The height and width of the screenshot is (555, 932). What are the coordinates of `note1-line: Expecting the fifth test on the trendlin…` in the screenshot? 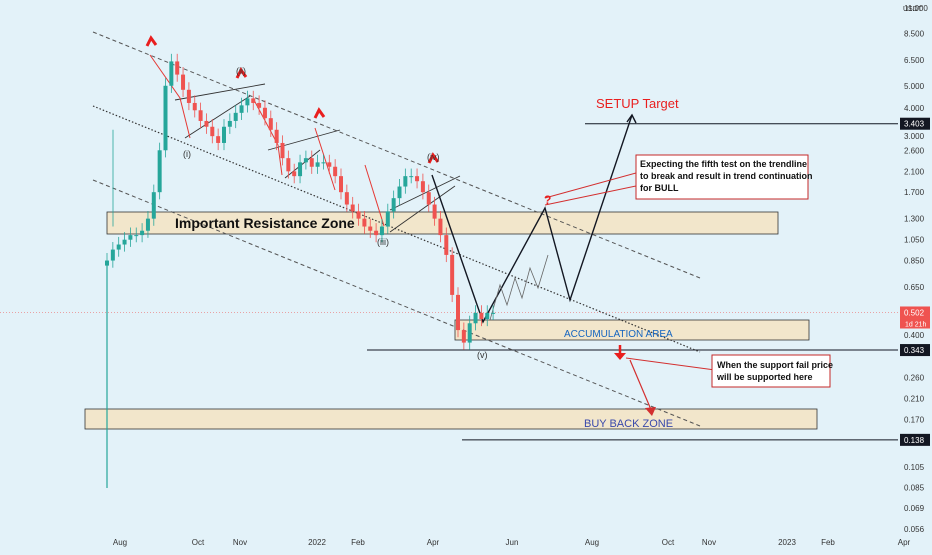 It's located at (723, 164).